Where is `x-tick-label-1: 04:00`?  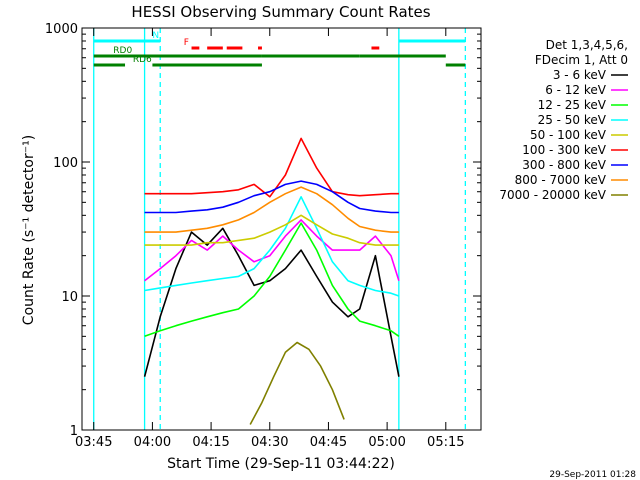 x-tick-label-1: 04:00 is located at coordinates (152, 442).